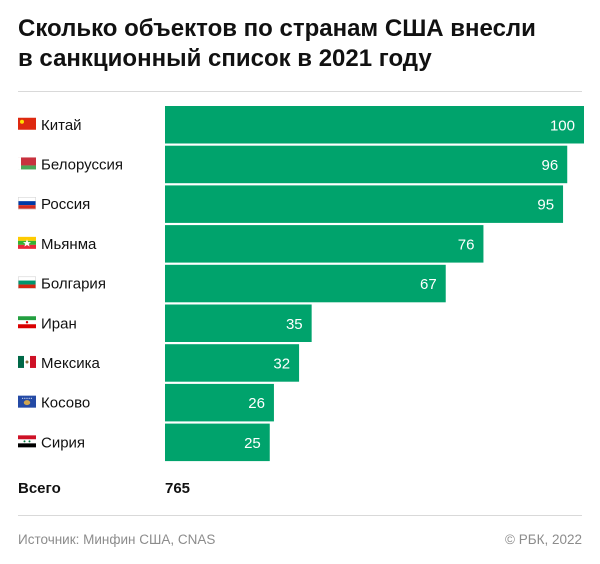 Image resolution: width=600 pixels, height=564 pixels. I want to click on value-label: 96, so click(550, 165).